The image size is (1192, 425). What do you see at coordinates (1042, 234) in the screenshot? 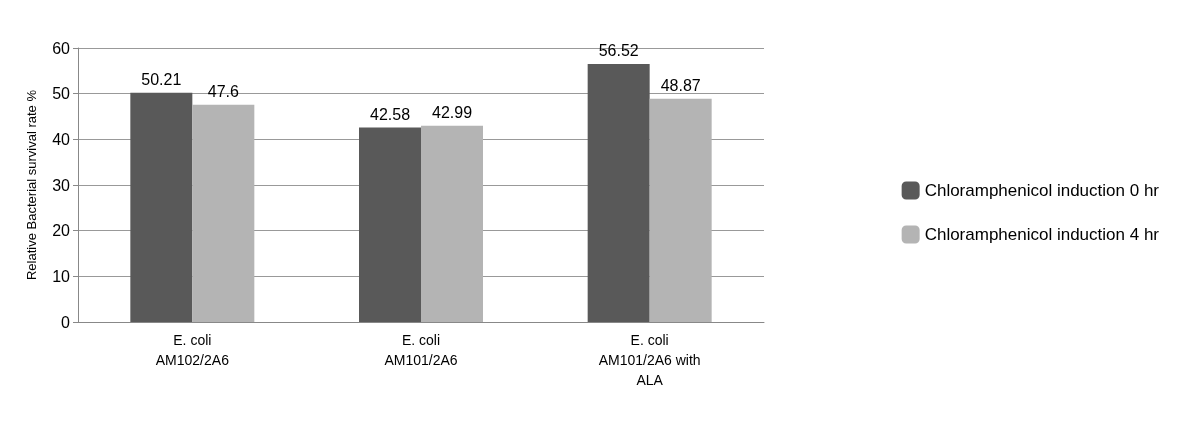
I see `legend-label: Chloramphenicol induction 4 hr` at bounding box center [1042, 234].